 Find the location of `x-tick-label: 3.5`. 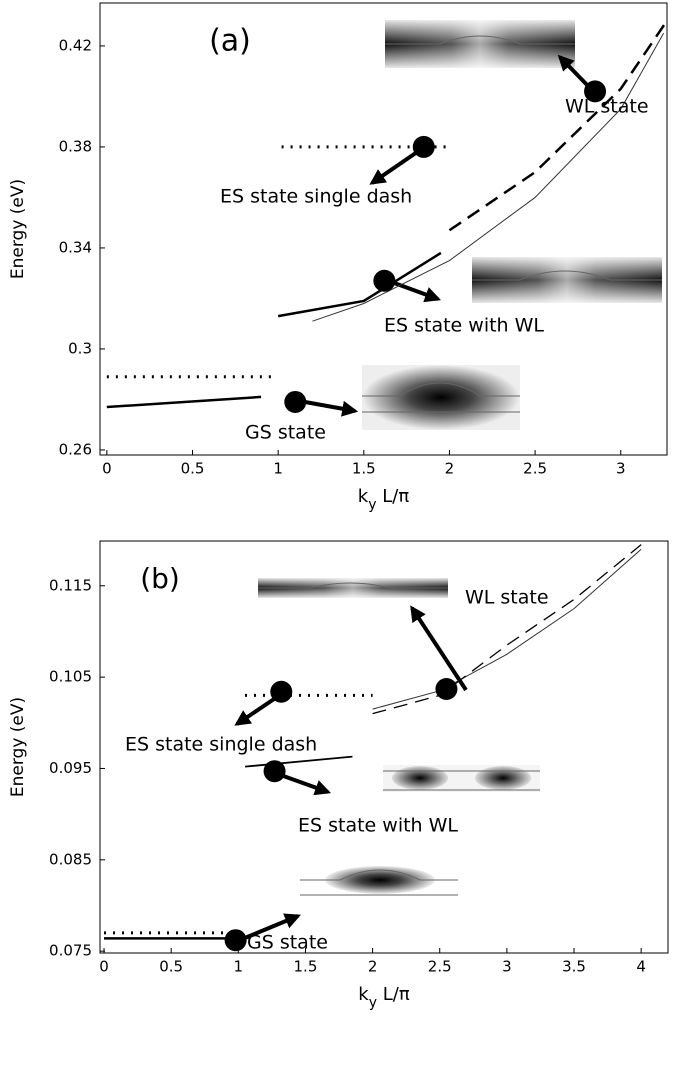

x-tick-label: 3.5 is located at coordinates (574, 967).